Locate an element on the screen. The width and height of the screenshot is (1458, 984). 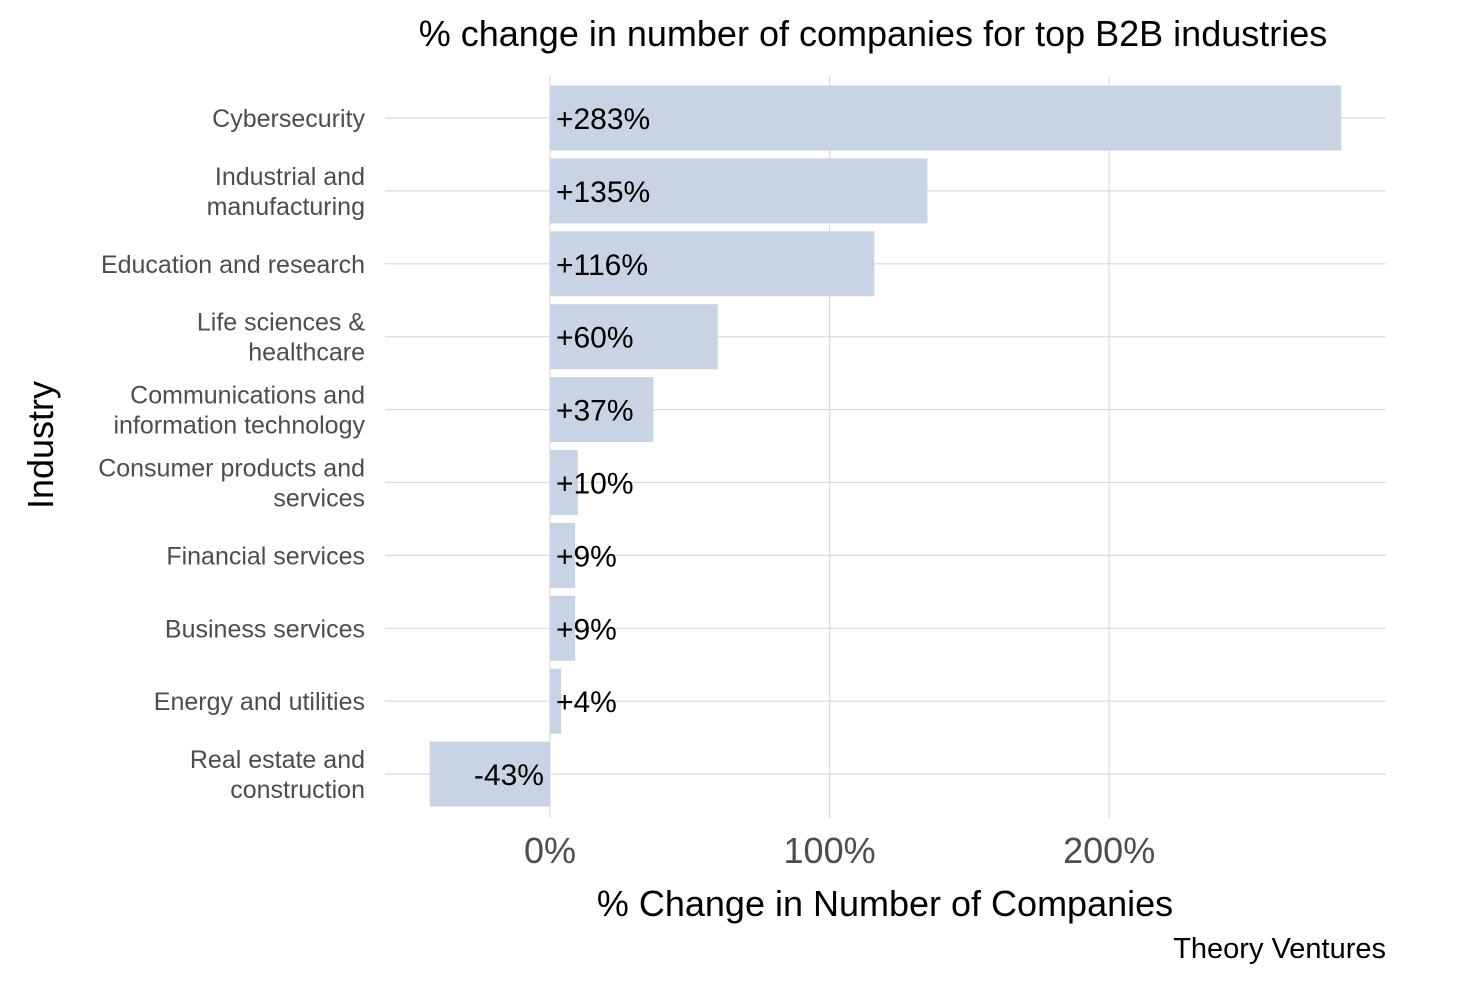
y-axis-title: Industry is located at coordinates (40, 445).